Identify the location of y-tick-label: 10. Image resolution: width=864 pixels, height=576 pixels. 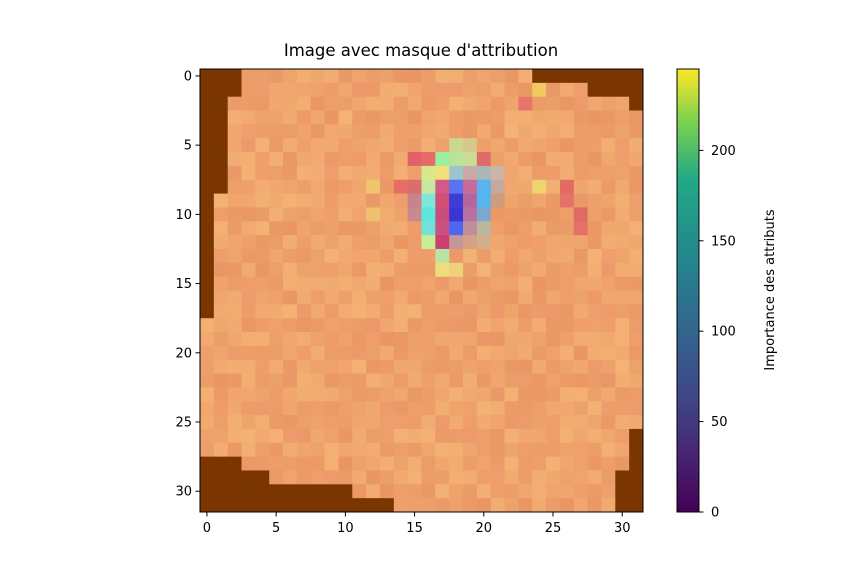
(183, 215).